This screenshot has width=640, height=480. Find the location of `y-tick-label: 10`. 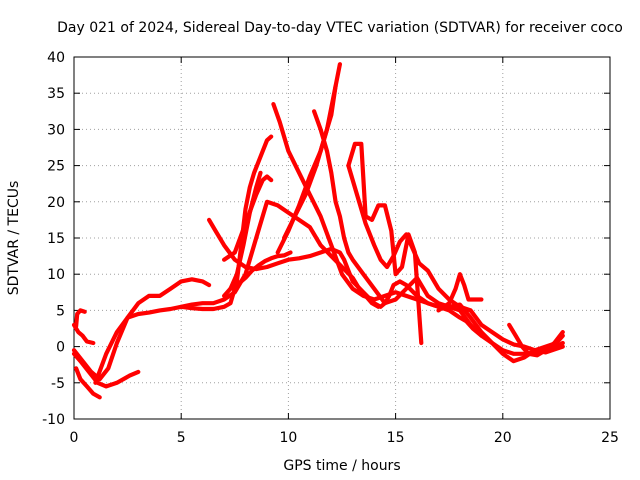

y-tick-label: 10 is located at coordinates (56, 275).